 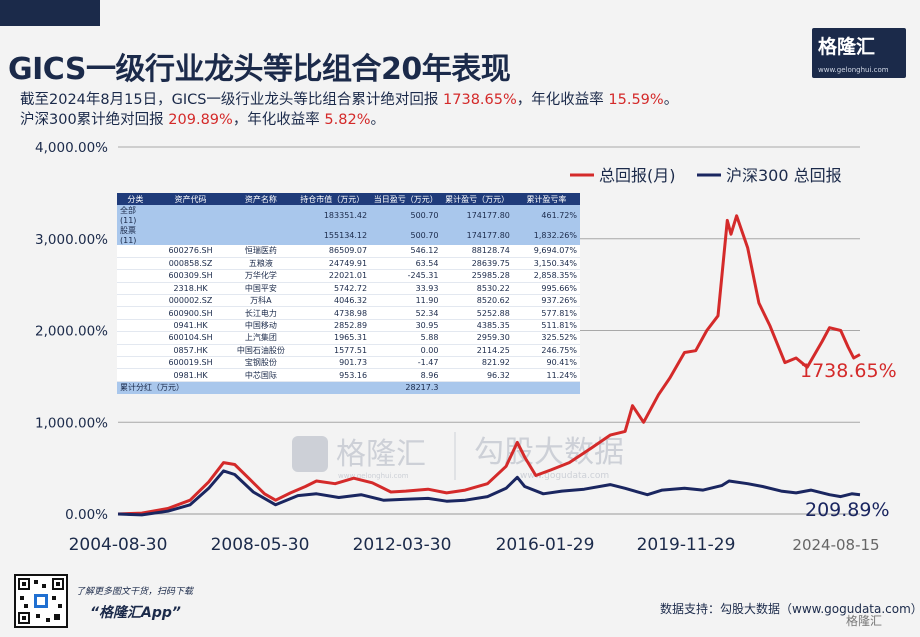 What do you see at coordinates (135, 199) in the screenshot?
I see `col-header-category: 分类` at bounding box center [135, 199].